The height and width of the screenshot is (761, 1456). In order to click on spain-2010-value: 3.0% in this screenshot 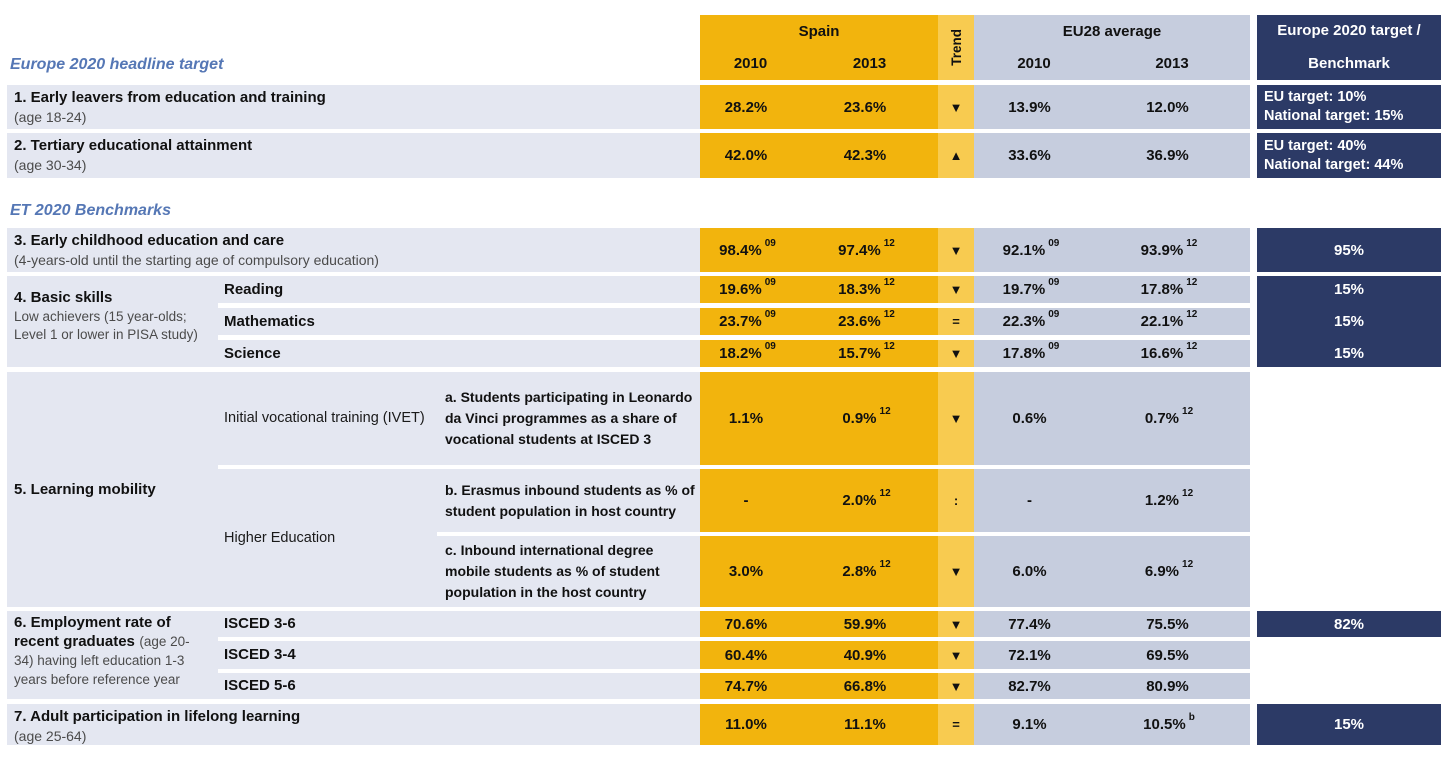, I will do `click(746, 571)`.